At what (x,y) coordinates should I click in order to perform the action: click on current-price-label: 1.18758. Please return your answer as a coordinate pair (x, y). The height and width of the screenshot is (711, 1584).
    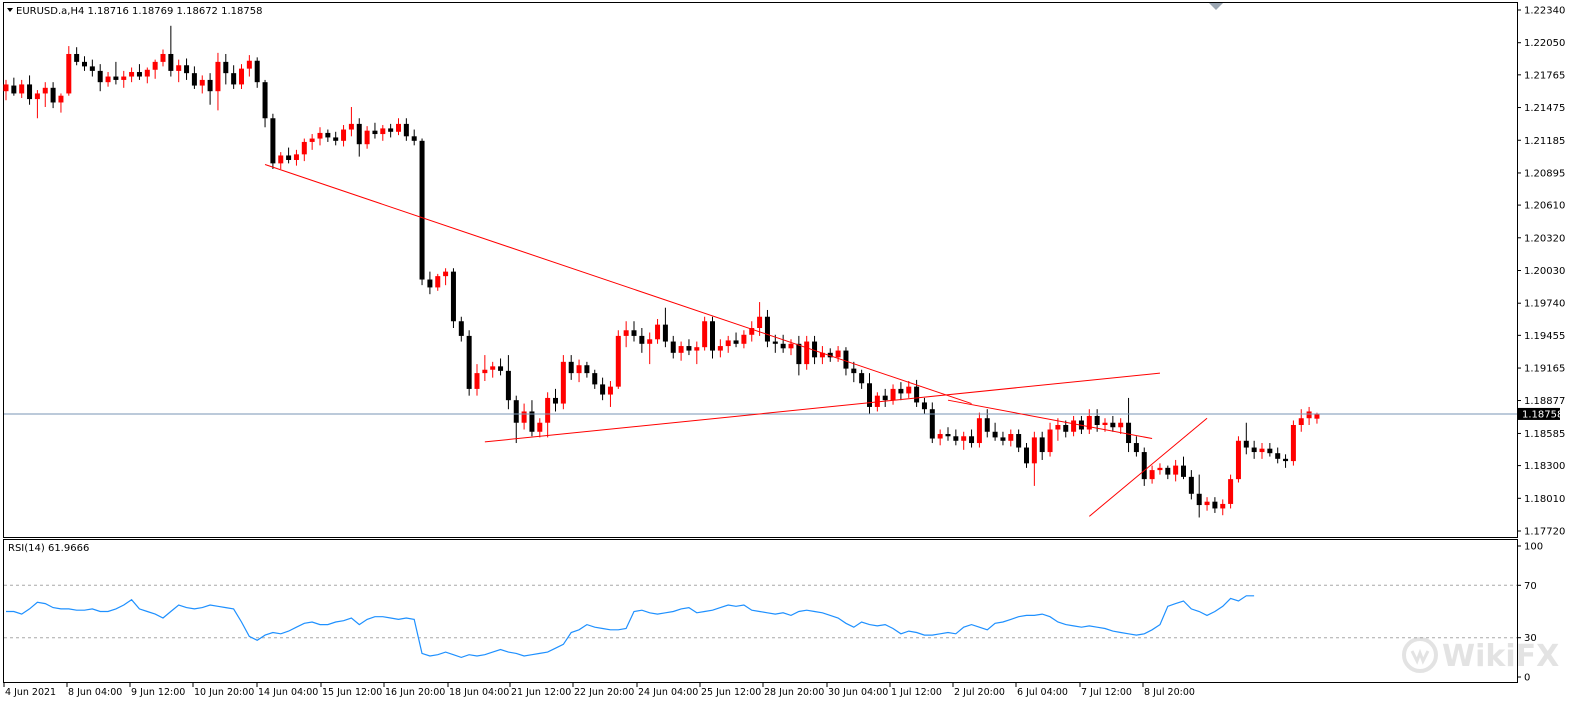
    Looking at the image, I should click on (1542, 414).